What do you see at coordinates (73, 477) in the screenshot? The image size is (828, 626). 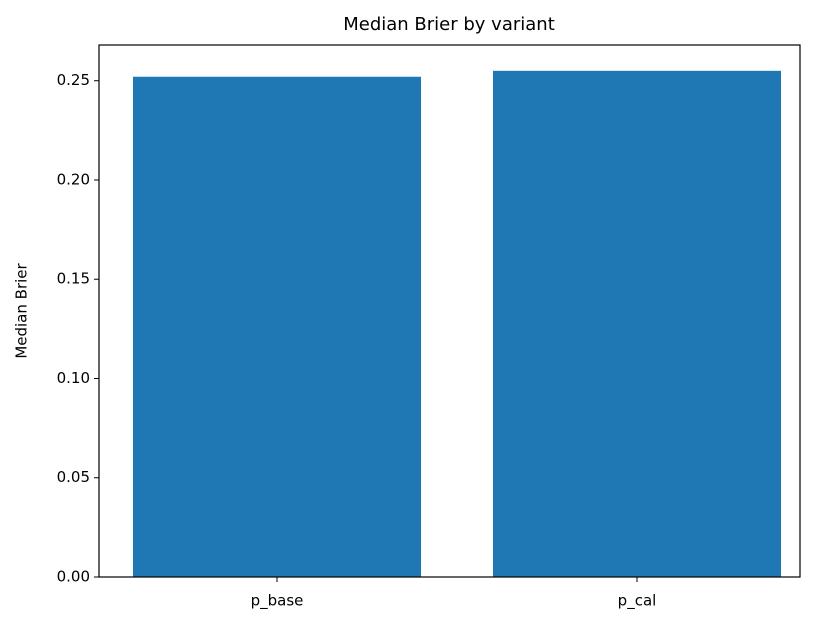 I see `y-tick-label: 0.05` at bounding box center [73, 477].